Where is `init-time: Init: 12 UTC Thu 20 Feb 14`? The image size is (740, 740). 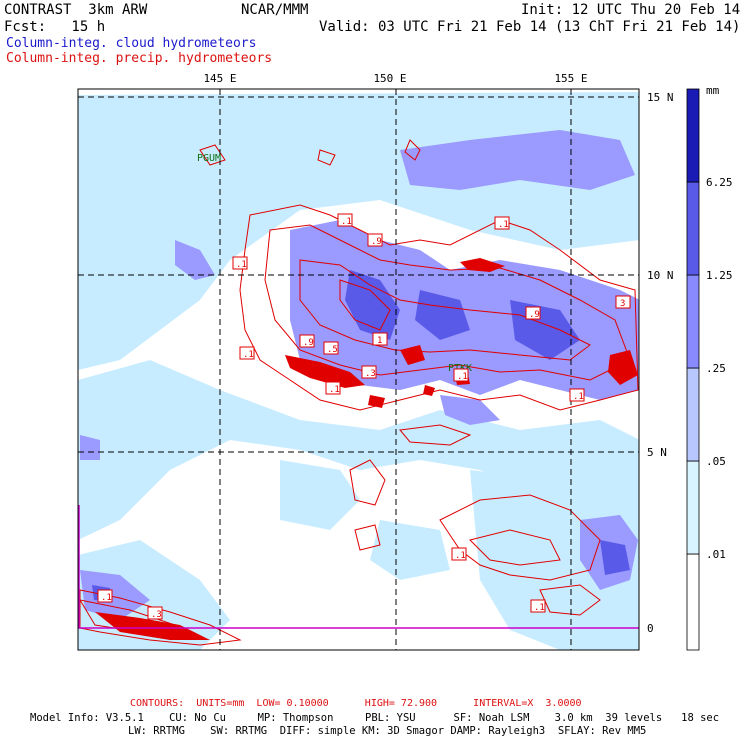
init-time: Init: 12 UTC Thu 20 Feb 14 is located at coordinates (630, 10).